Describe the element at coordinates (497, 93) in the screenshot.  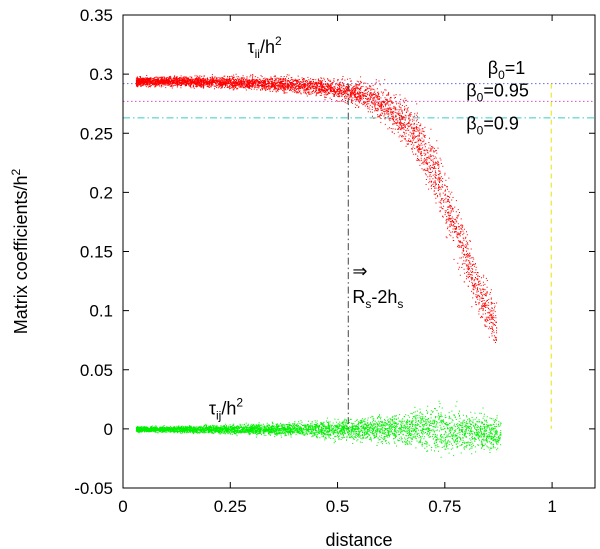
I see `beta-label-1: β0=0.95` at that location.